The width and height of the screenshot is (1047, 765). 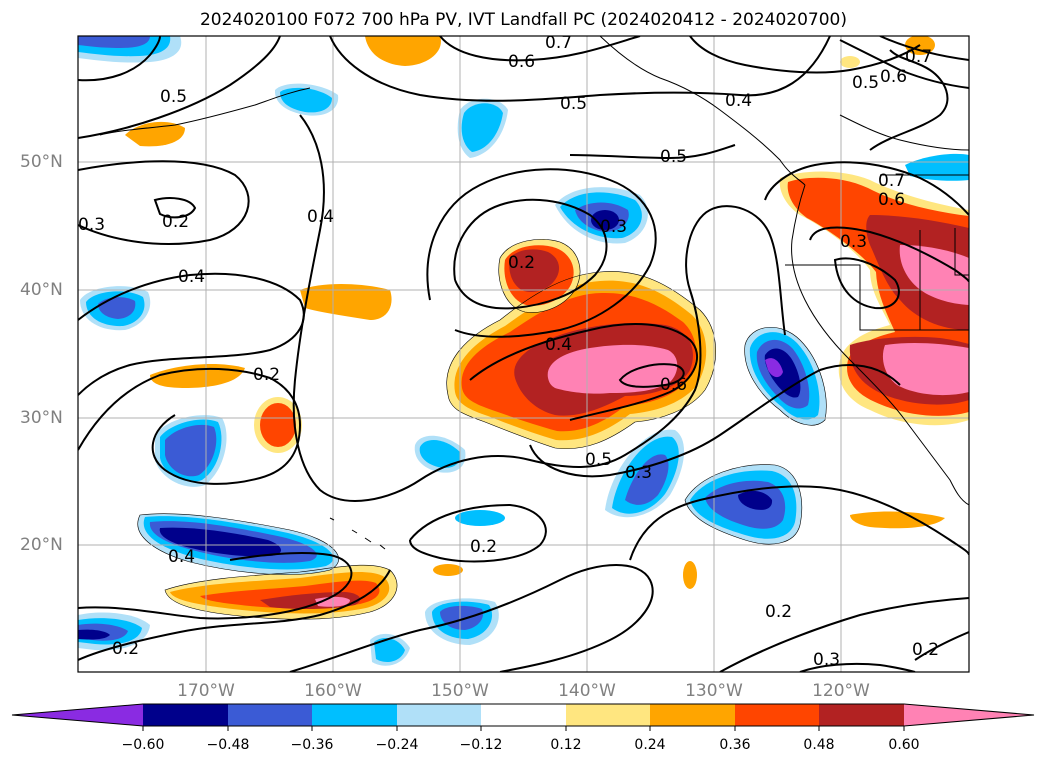 I want to click on lon-label: 150°W, so click(x=460, y=691).